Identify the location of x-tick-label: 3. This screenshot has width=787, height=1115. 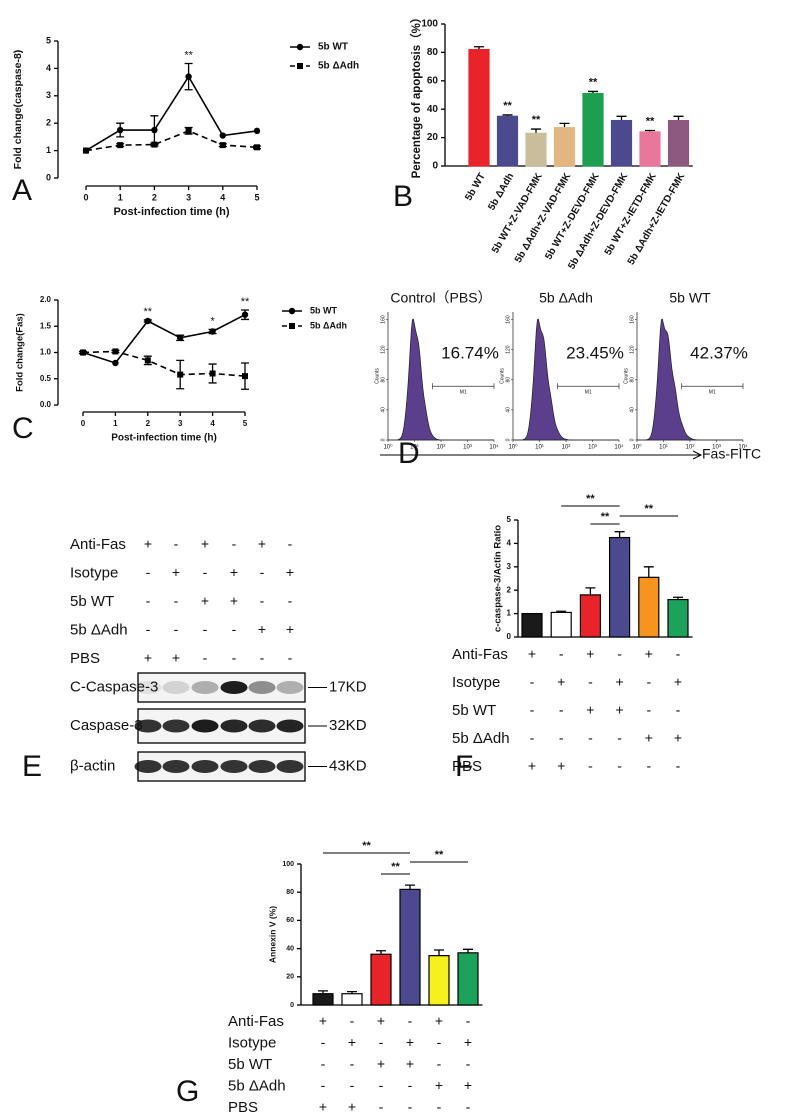
(188, 197).